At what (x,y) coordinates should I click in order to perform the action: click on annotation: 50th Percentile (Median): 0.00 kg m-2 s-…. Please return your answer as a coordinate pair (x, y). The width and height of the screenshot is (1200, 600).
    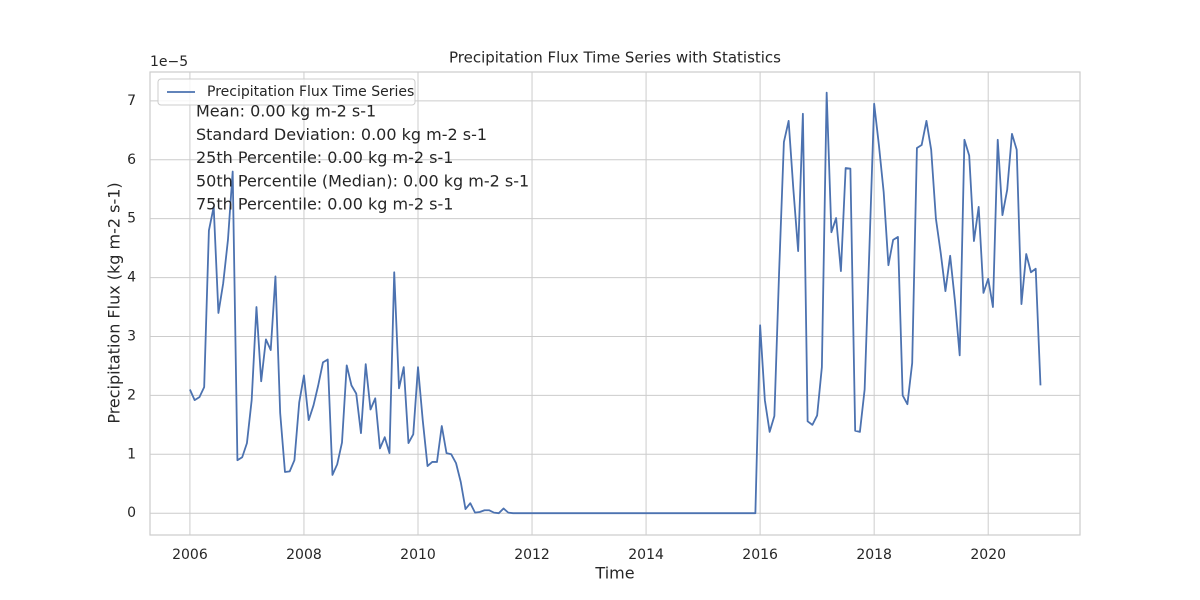
    Looking at the image, I should click on (362, 180).